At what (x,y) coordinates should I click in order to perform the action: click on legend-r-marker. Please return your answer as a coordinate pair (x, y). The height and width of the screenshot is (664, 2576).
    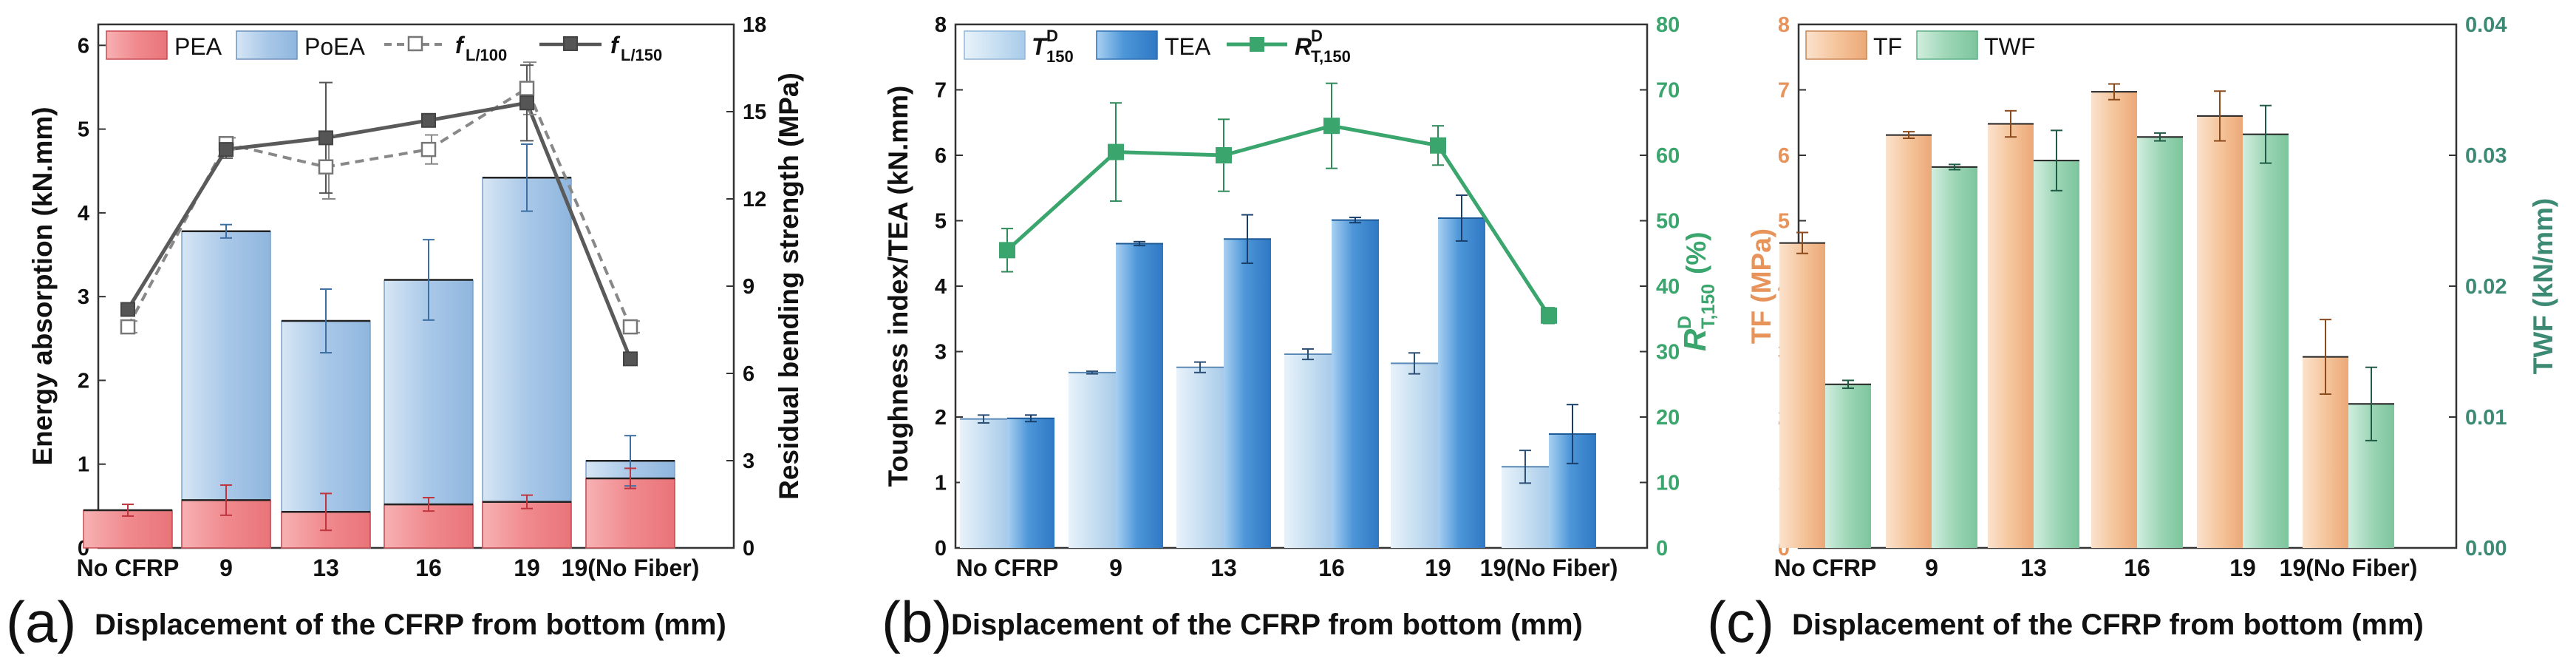
    Looking at the image, I should click on (1257, 44).